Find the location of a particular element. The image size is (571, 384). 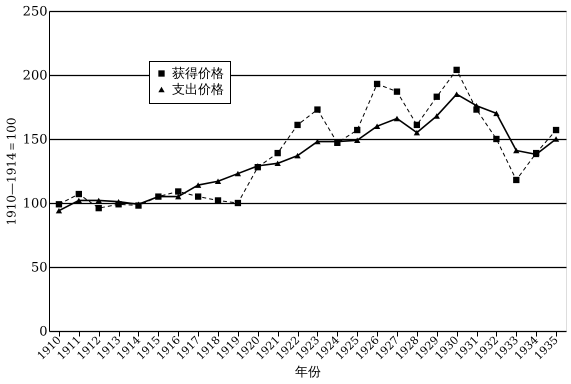

legend-label: 获得价格 is located at coordinates (198, 74).